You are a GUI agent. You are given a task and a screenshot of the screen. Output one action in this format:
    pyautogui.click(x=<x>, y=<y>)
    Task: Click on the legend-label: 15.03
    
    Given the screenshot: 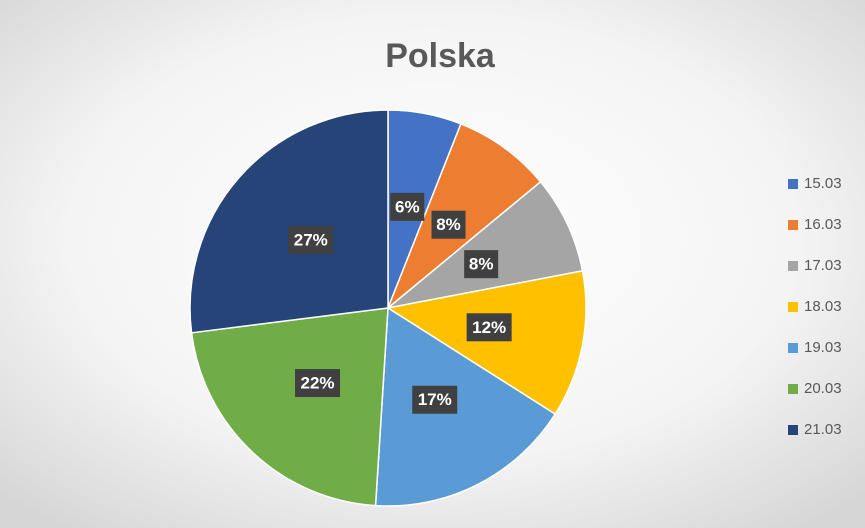 What is the action you would take?
    pyautogui.click(x=823, y=183)
    